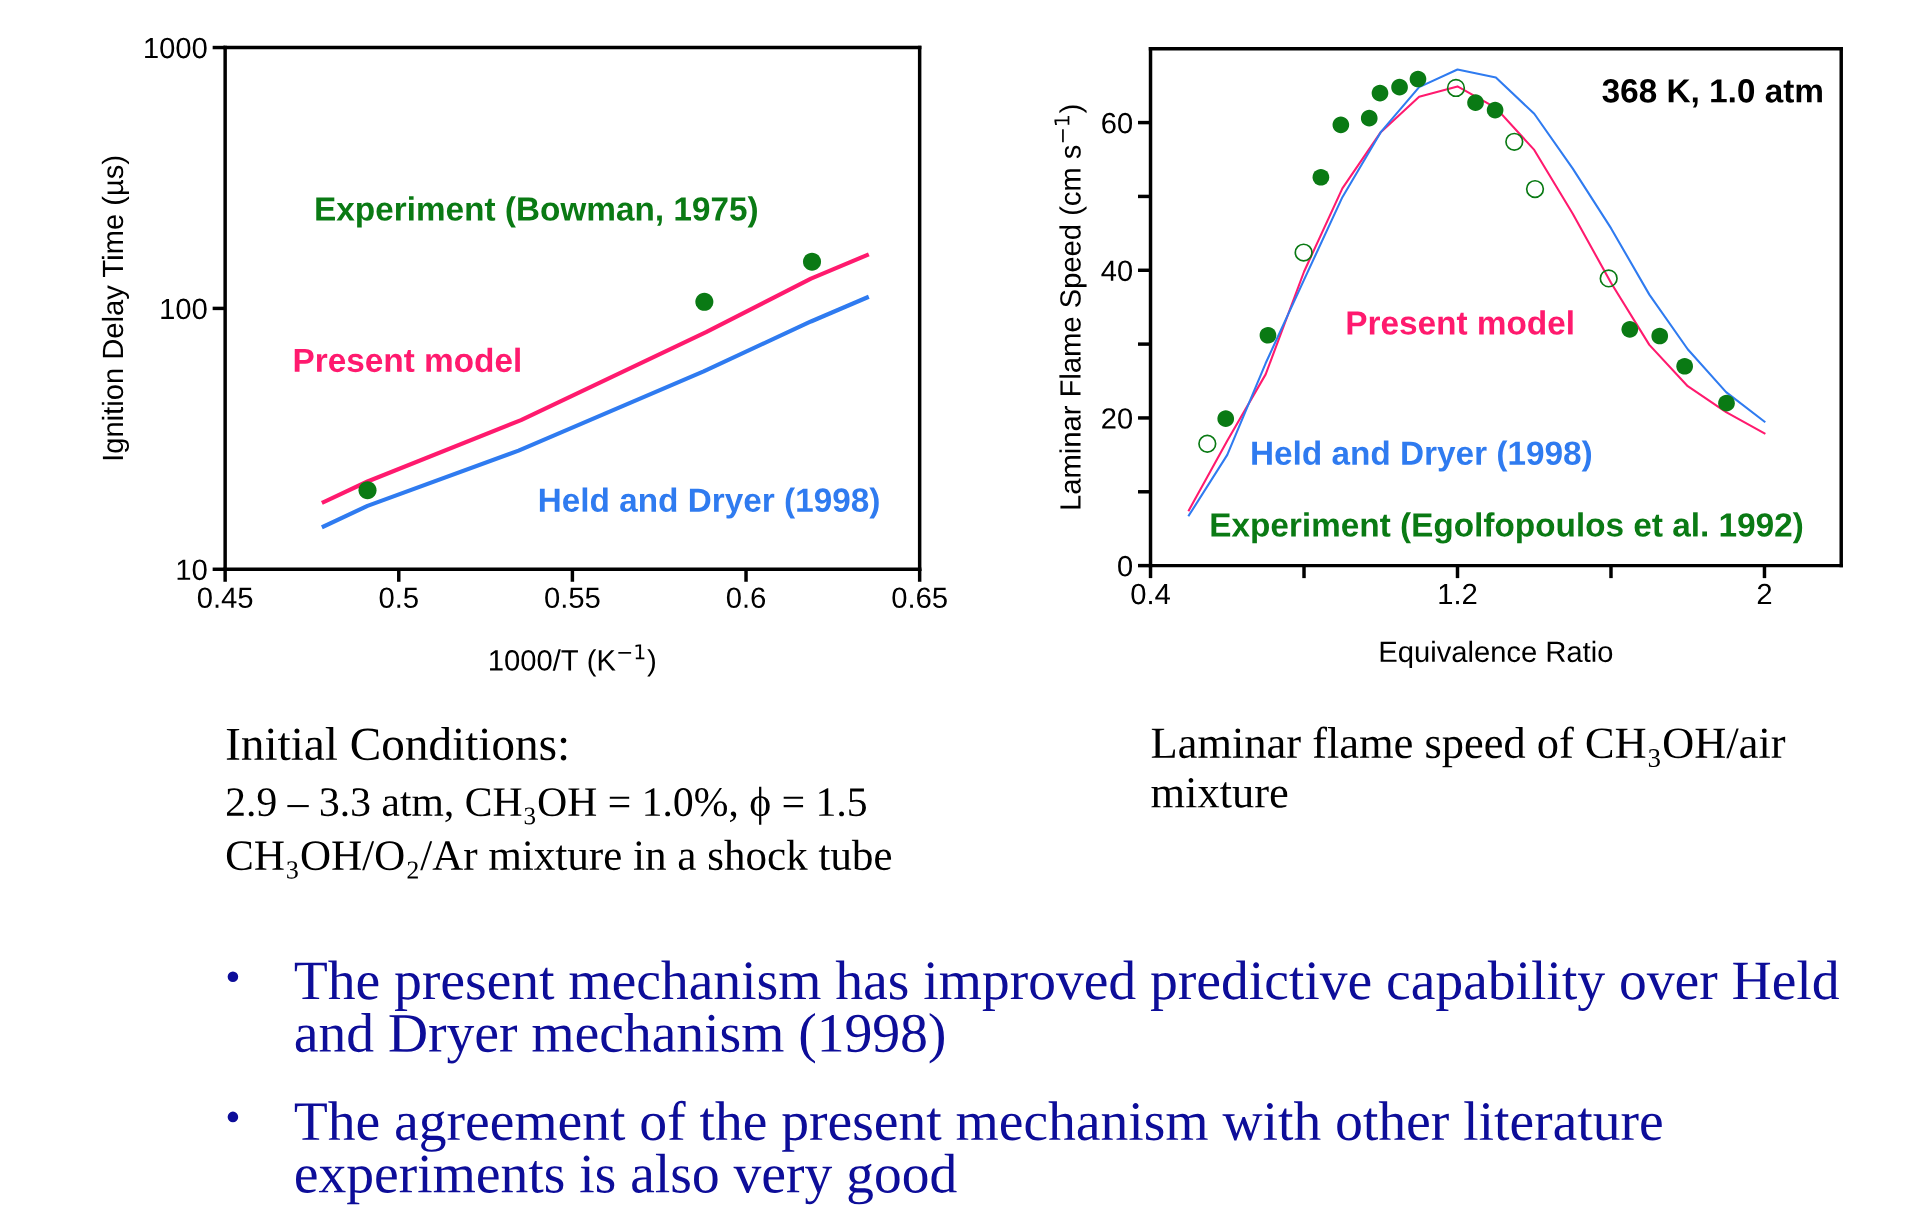 This screenshot has width=1908, height=1219. I want to click on y-tick-label: 1000, so click(176, 48).